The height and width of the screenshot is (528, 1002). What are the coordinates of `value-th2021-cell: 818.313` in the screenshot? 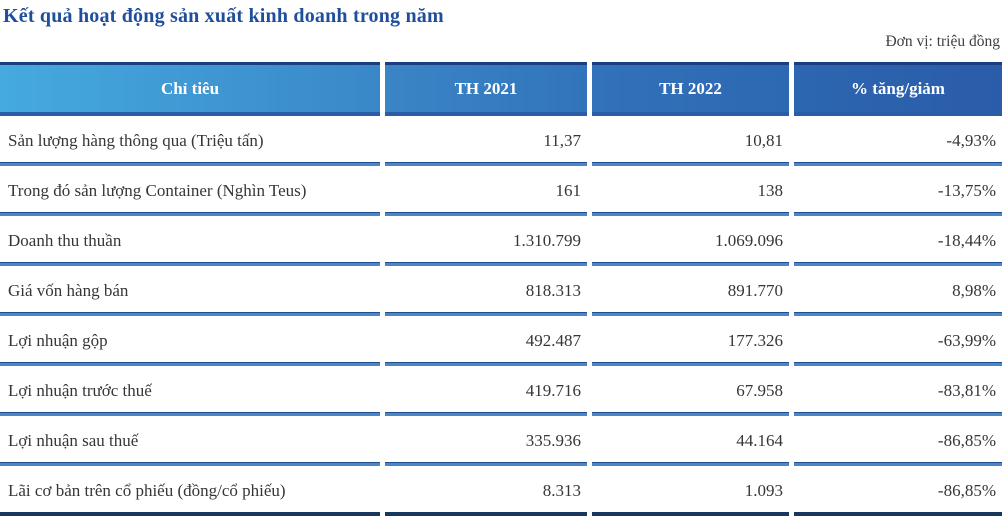 It's located at (486, 291).